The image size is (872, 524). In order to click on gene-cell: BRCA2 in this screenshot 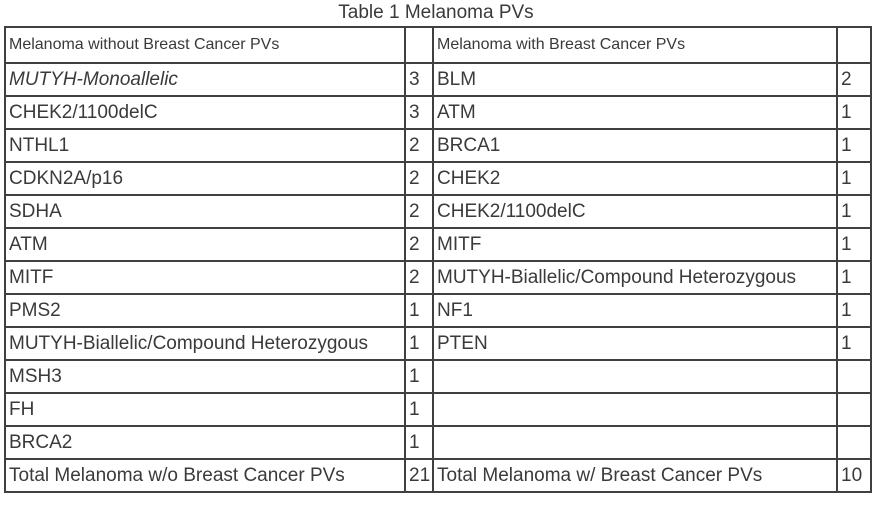, I will do `click(205, 442)`.